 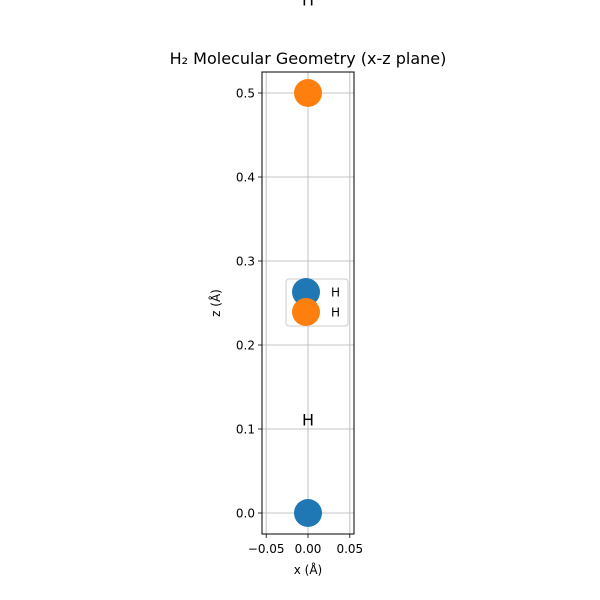 I want to click on y-tick-label: 0.1, so click(x=245, y=430).